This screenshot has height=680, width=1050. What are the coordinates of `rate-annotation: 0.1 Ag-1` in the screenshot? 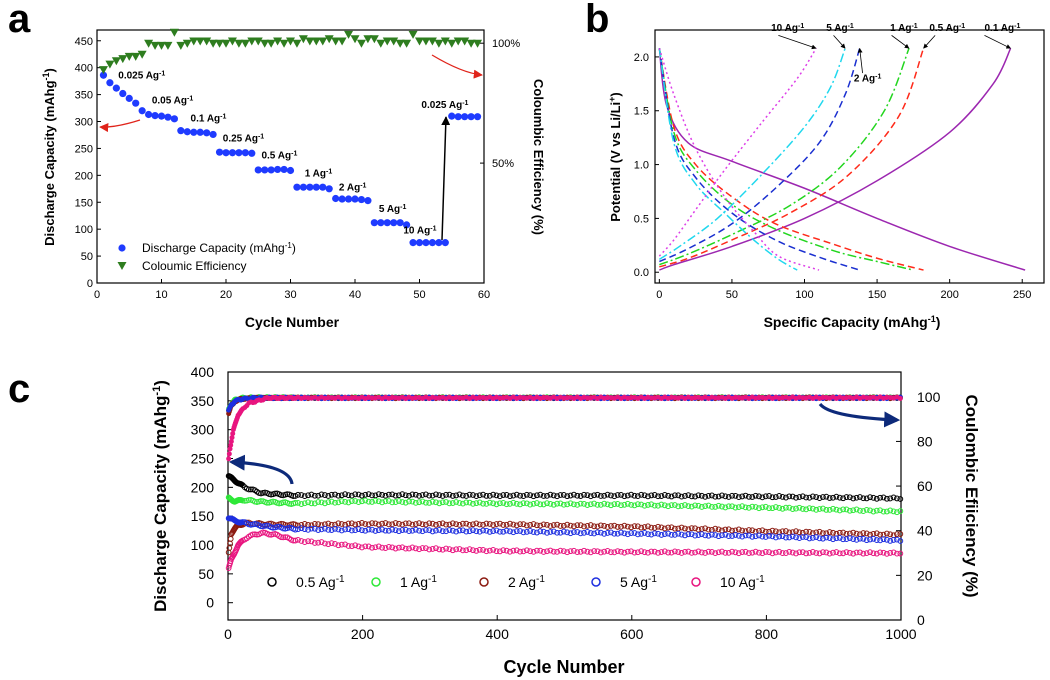 It's located at (1002, 29).